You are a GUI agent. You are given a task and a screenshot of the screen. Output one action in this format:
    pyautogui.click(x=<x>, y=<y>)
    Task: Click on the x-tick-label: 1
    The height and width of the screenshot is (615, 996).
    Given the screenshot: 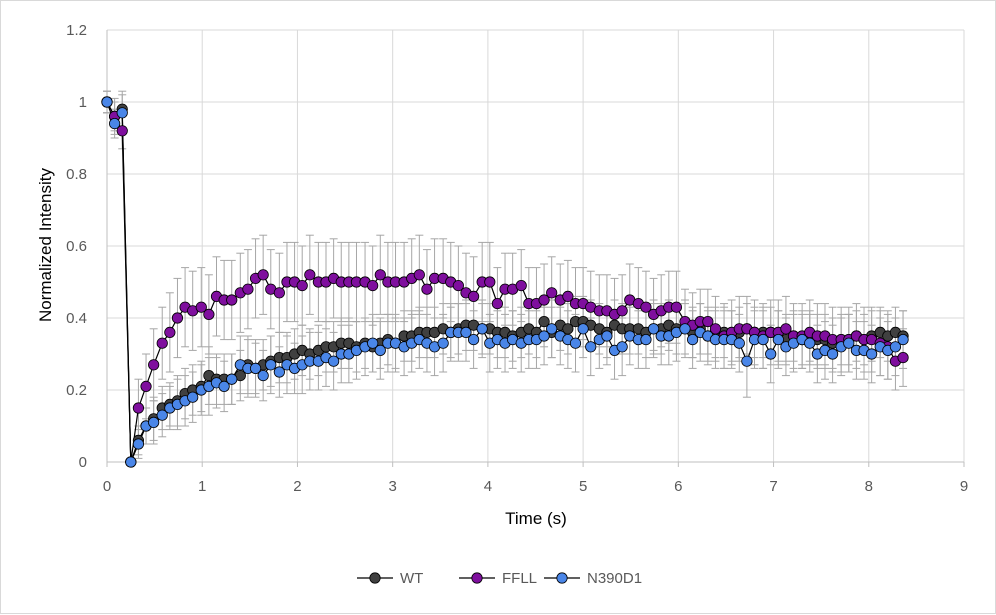 What is the action you would take?
    pyautogui.click(x=202, y=486)
    